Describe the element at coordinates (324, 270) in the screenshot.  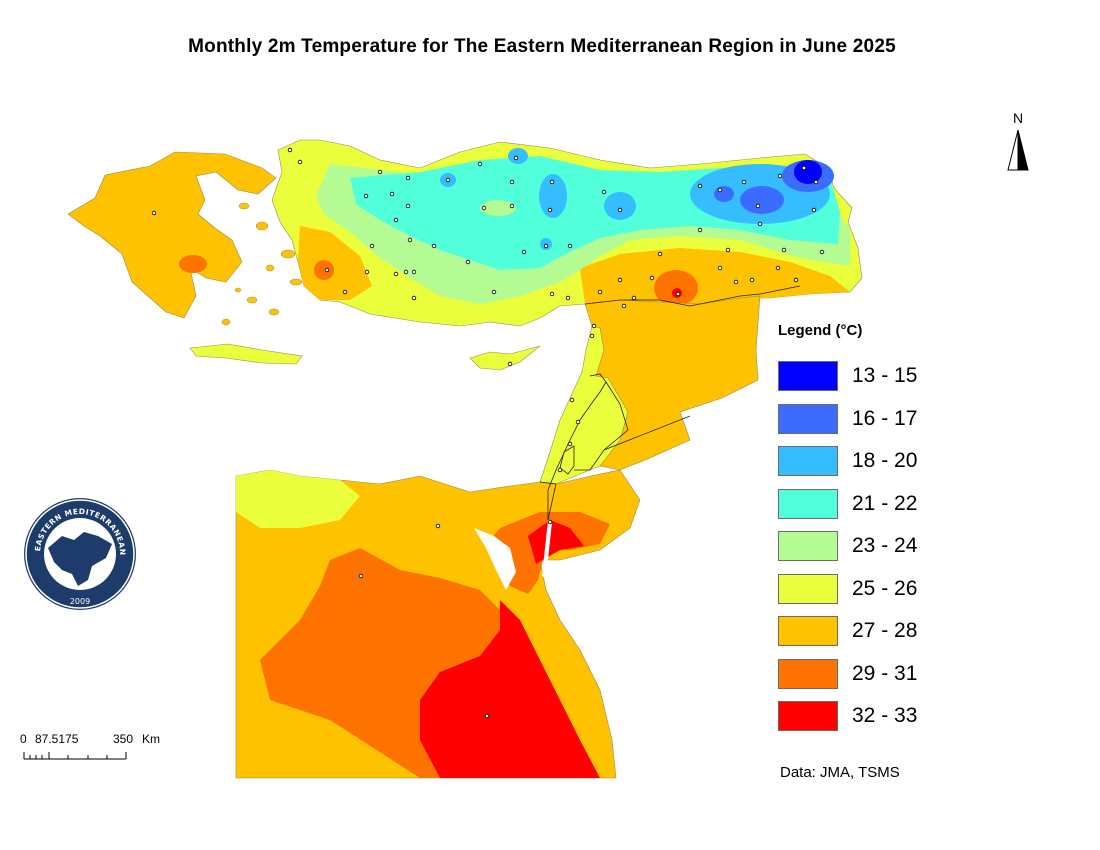
I see `hotspot-izmir` at that location.